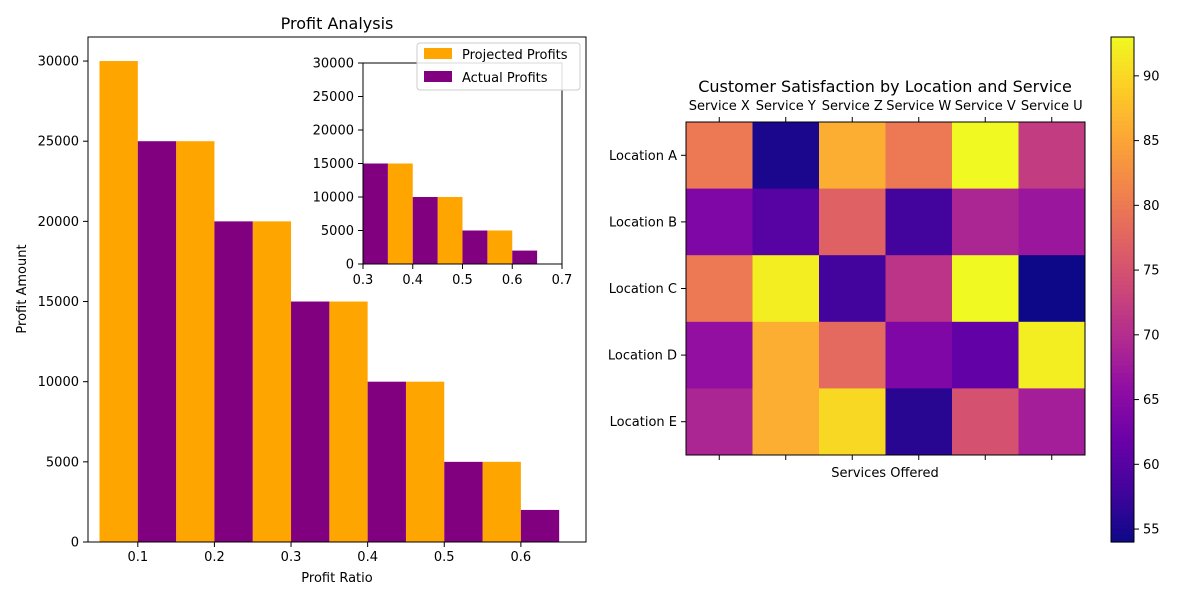 The width and height of the screenshot is (1200, 600). I want to click on inset-y-tick-label: 0, so click(350, 265).